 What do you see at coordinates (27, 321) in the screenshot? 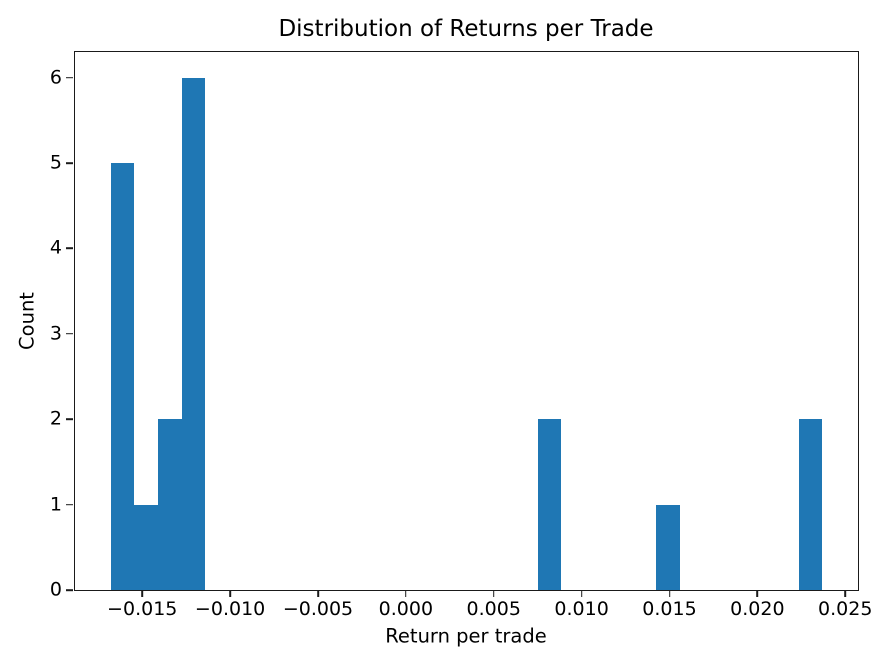
I see `y-axis-label: Count` at bounding box center [27, 321].